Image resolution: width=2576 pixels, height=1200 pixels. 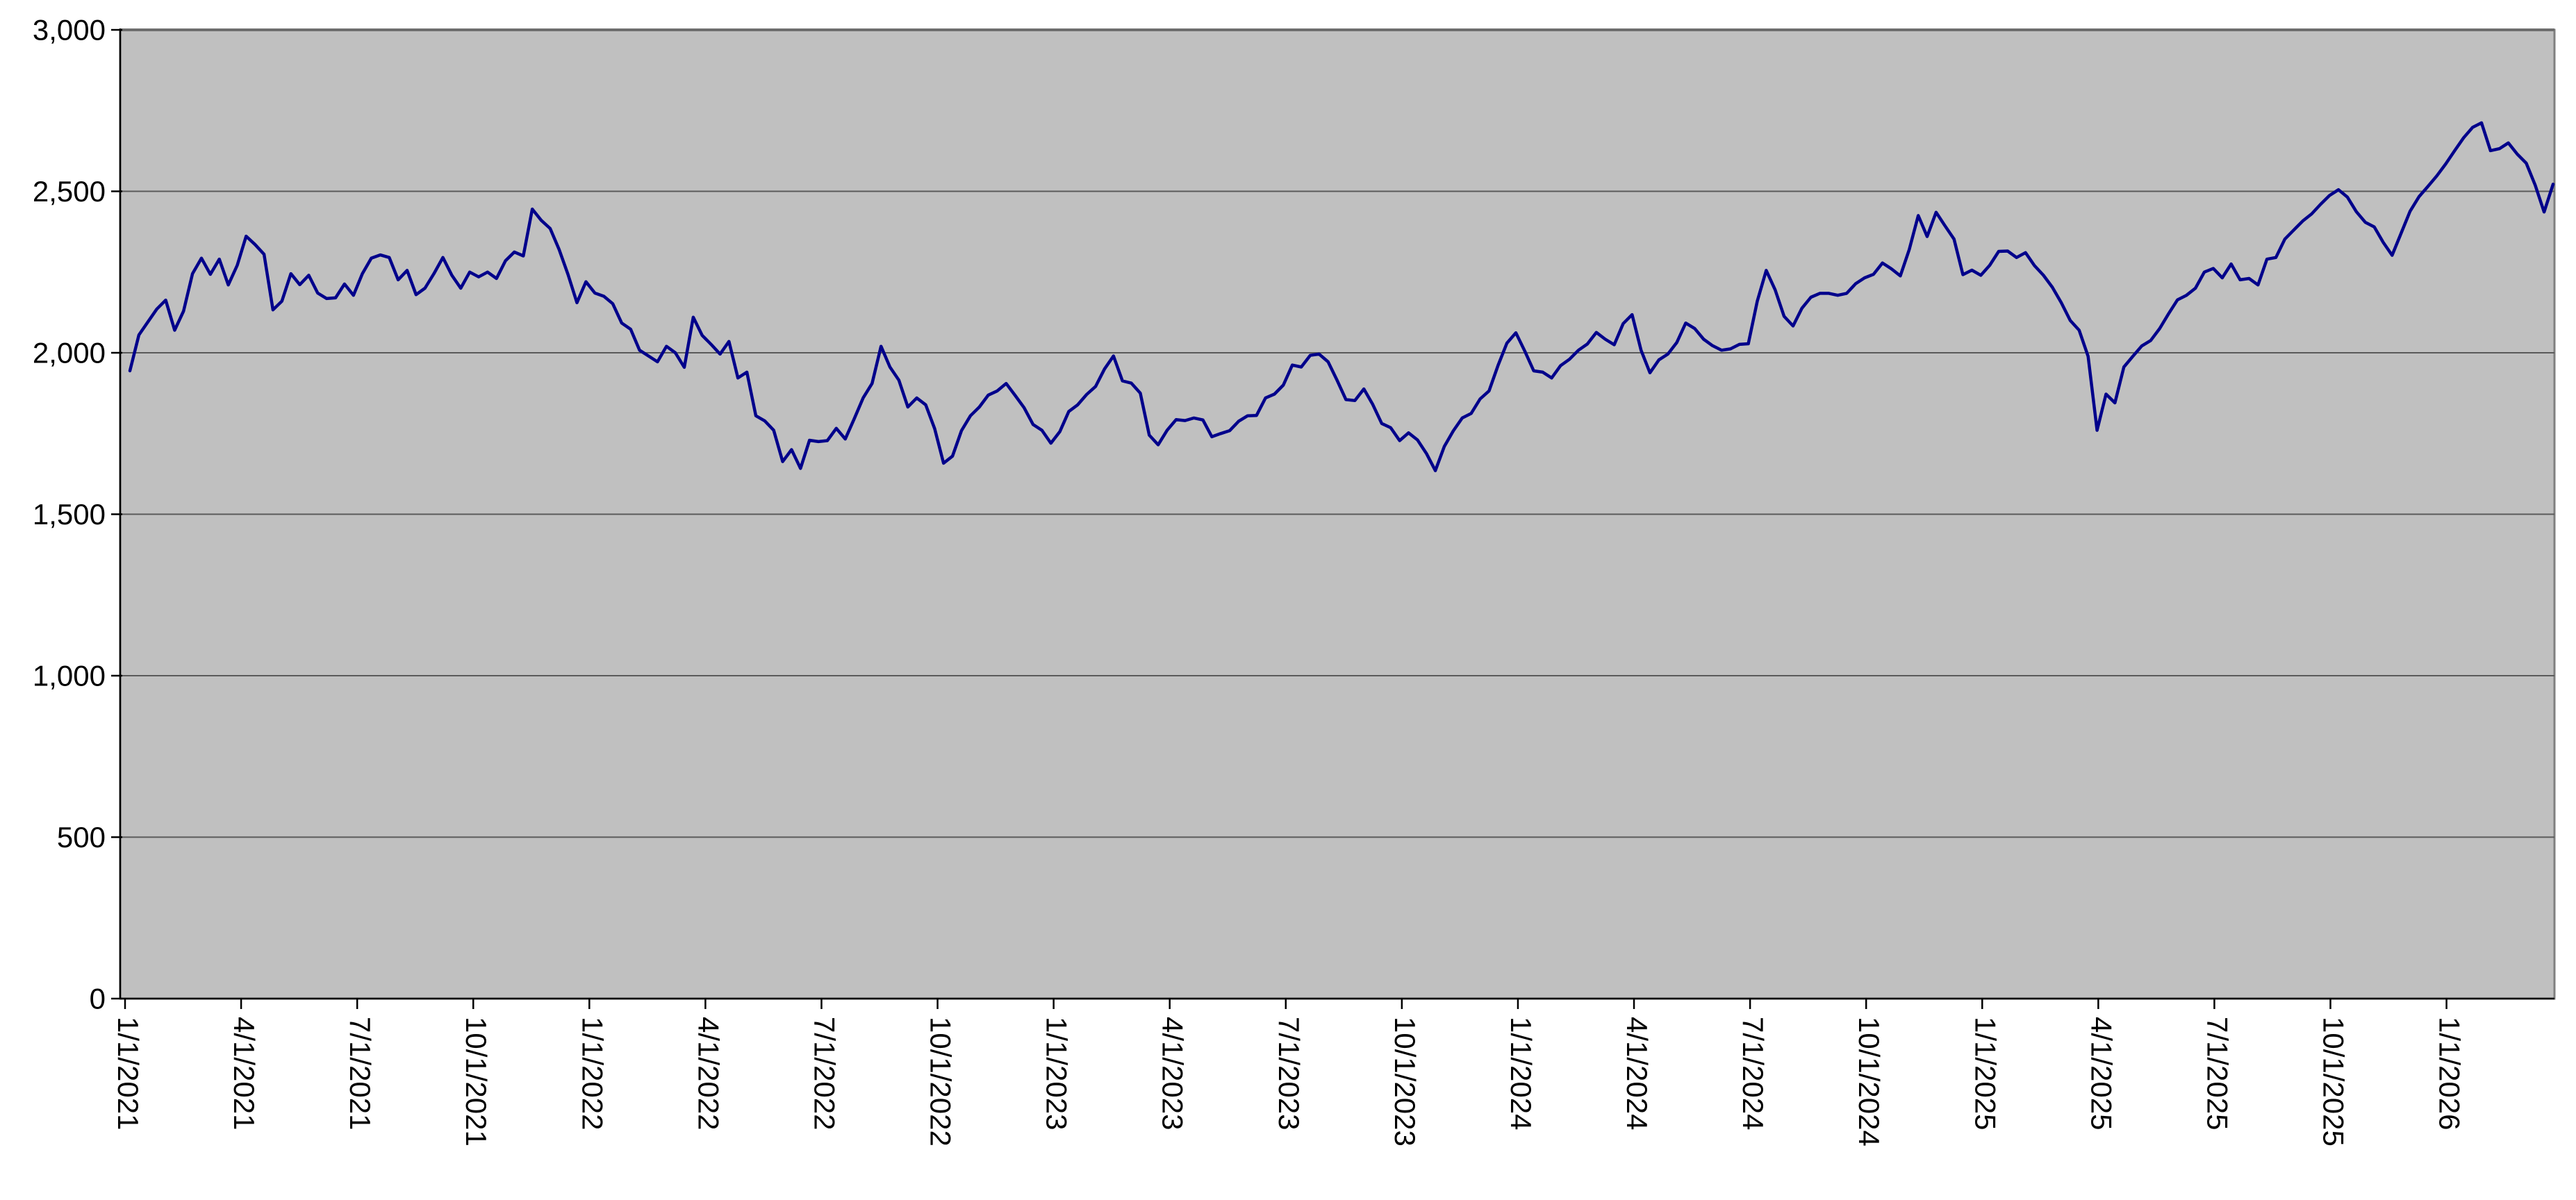 What do you see at coordinates (69, 30) in the screenshot?
I see `y-axis-label: 3,000` at bounding box center [69, 30].